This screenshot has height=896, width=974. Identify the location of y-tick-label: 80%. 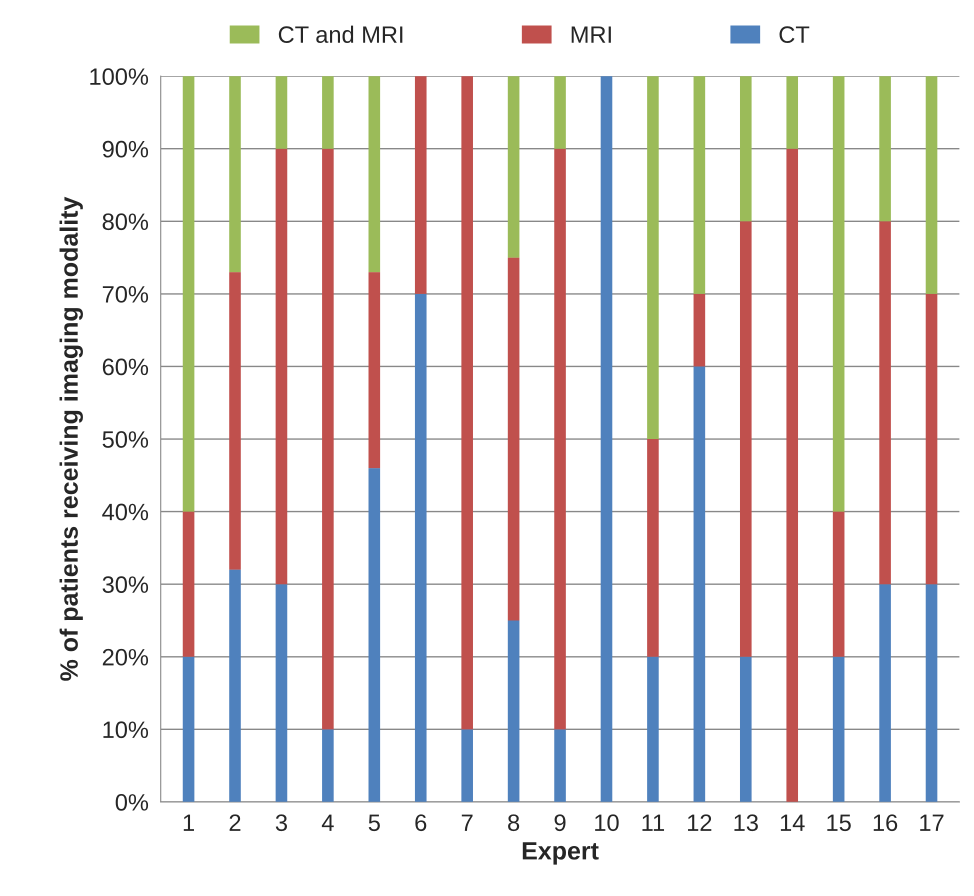
(125, 221).